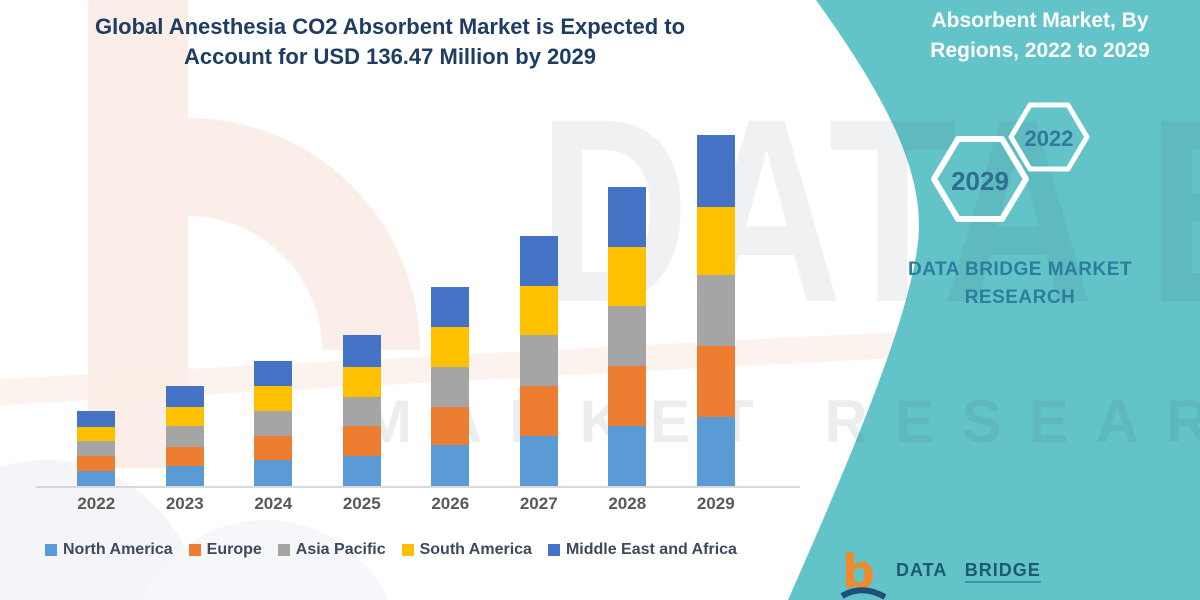 The height and width of the screenshot is (600, 1200). I want to click on stacked-bar-2024, so click(273, 424).